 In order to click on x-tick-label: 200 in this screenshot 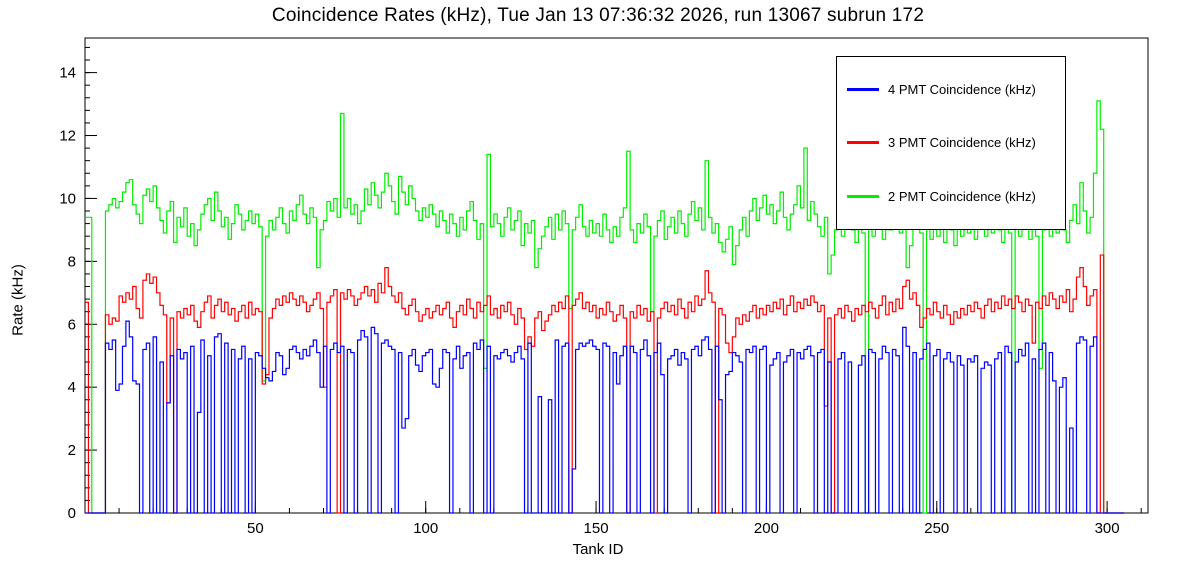, I will do `click(766, 528)`.